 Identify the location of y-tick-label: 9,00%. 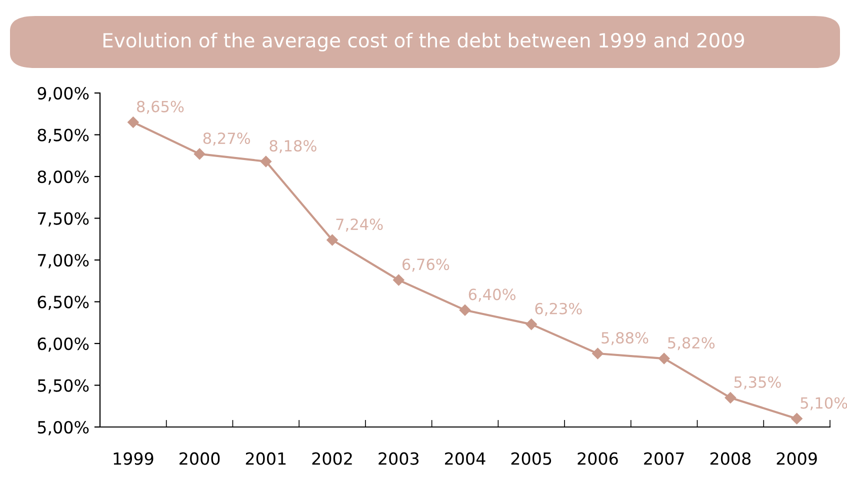
(63, 94).